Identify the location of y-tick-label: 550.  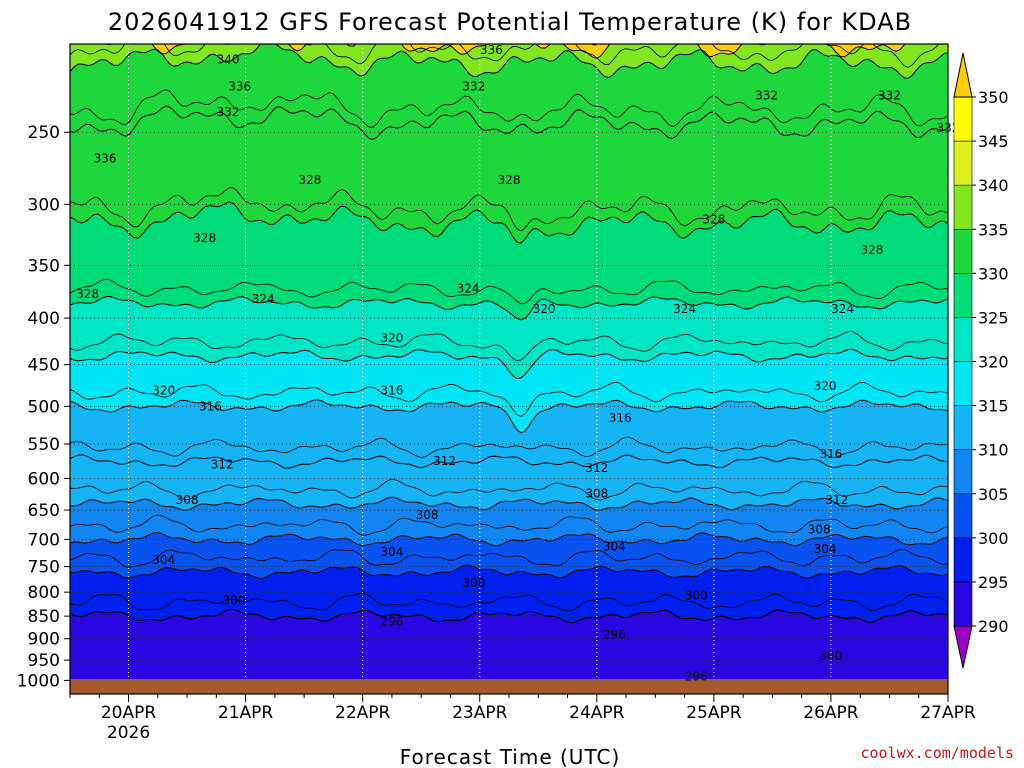
(44, 445).